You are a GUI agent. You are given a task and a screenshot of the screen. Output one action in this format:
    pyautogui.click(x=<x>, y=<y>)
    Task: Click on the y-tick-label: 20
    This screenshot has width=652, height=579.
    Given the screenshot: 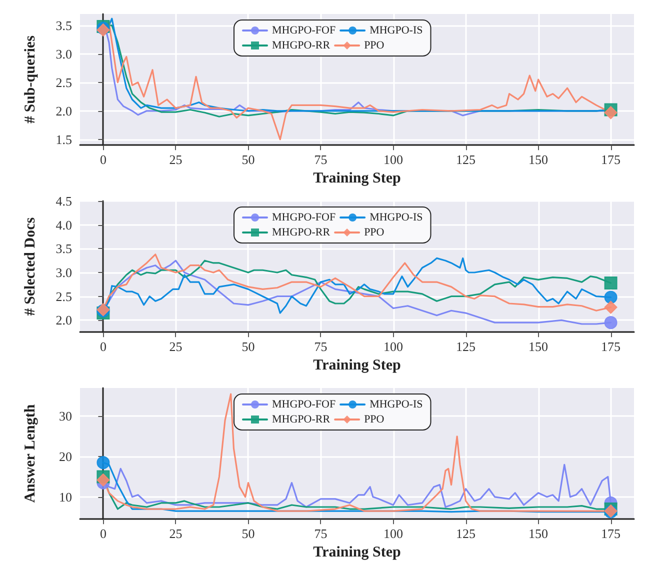 What is the action you would take?
    pyautogui.click(x=65, y=456)
    